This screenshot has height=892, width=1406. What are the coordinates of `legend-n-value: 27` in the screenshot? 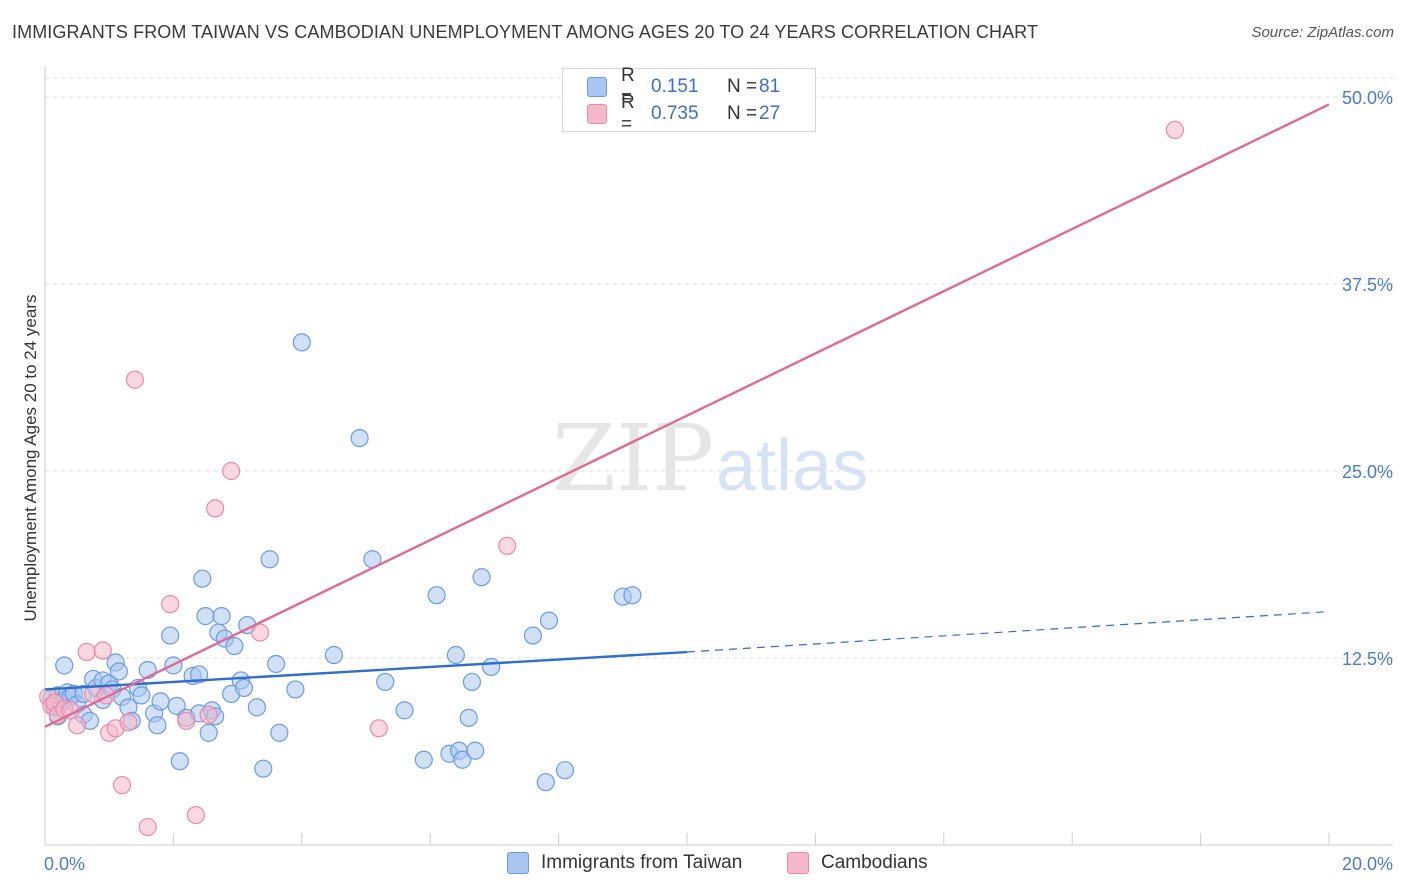 It's located at (770, 113).